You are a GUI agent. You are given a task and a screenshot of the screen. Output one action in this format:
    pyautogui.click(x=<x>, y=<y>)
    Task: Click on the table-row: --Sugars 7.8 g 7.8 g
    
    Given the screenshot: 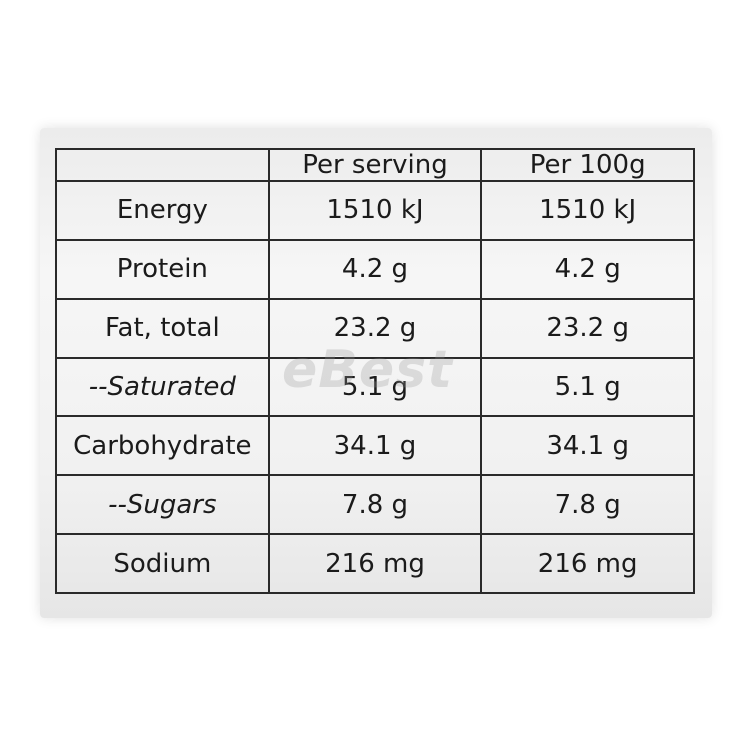 What is the action you would take?
    pyautogui.click(x=375, y=505)
    